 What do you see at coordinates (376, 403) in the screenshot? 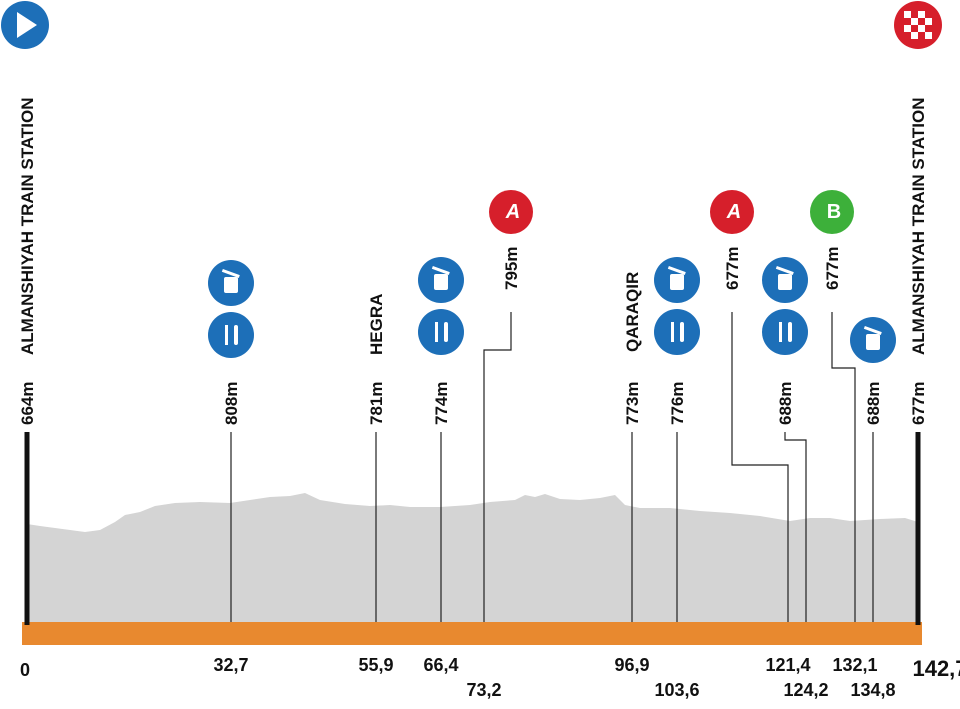
I see `altitude-label: 781m` at bounding box center [376, 403].